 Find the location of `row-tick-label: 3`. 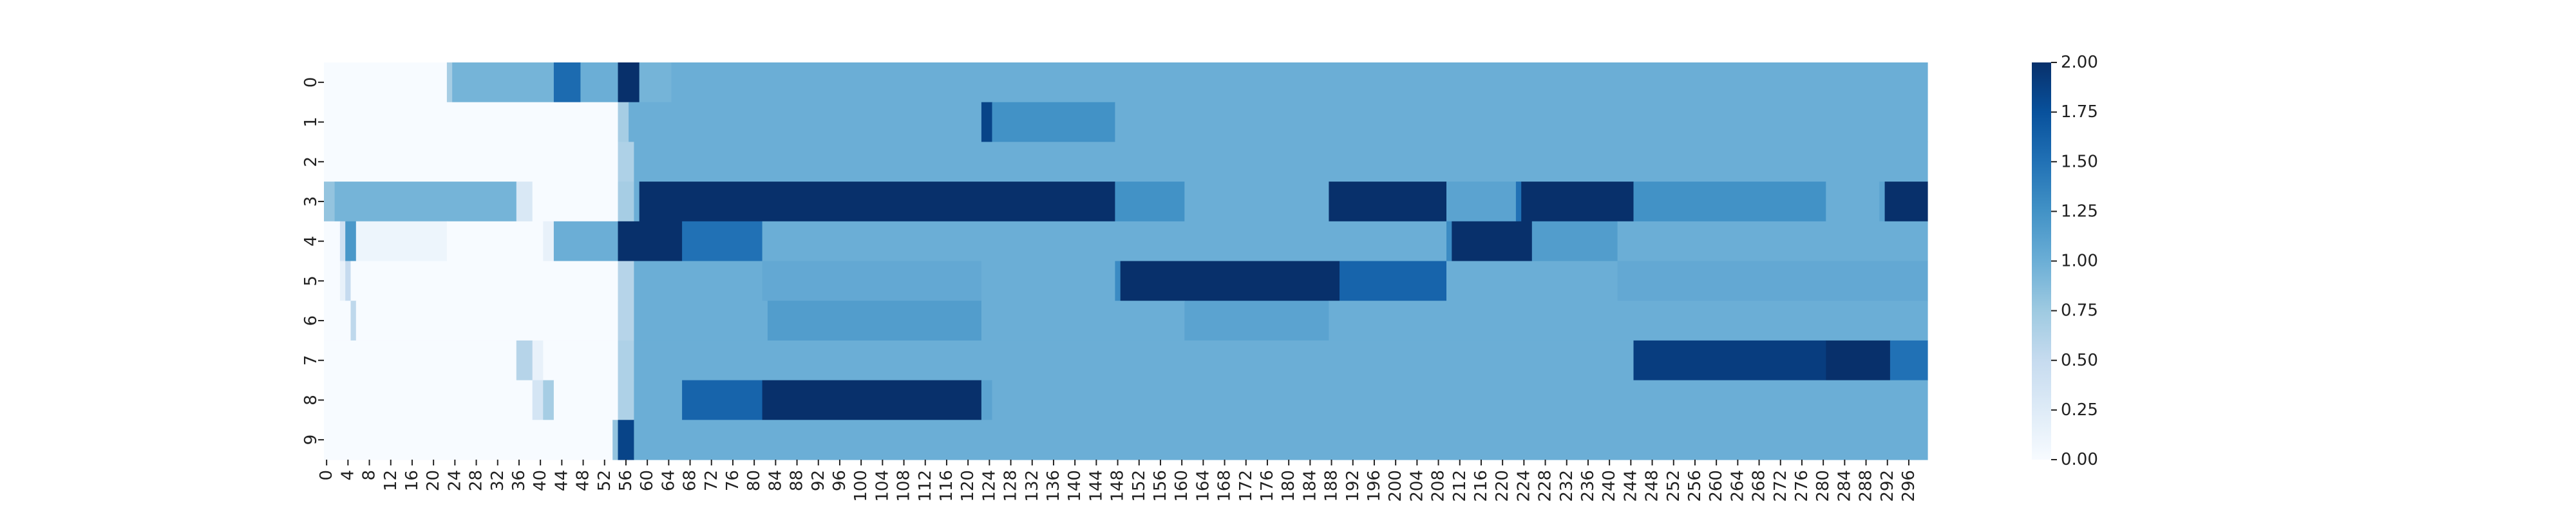

row-tick-label: 3 is located at coordinates (311, 201).